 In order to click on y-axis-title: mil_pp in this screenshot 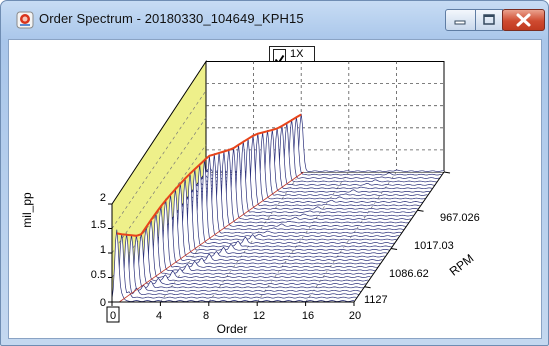, I will do `click(27, 210)`.